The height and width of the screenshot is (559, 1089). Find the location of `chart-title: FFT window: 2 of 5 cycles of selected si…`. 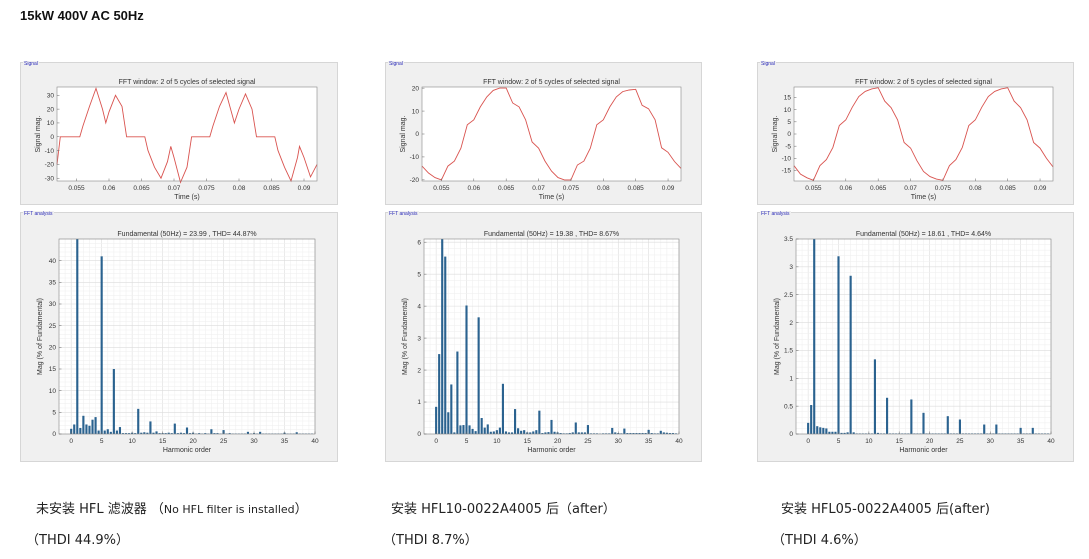

chart-title: FFT window: 2 of 5 cycles of selected si… is located at coordinates (187, 82).